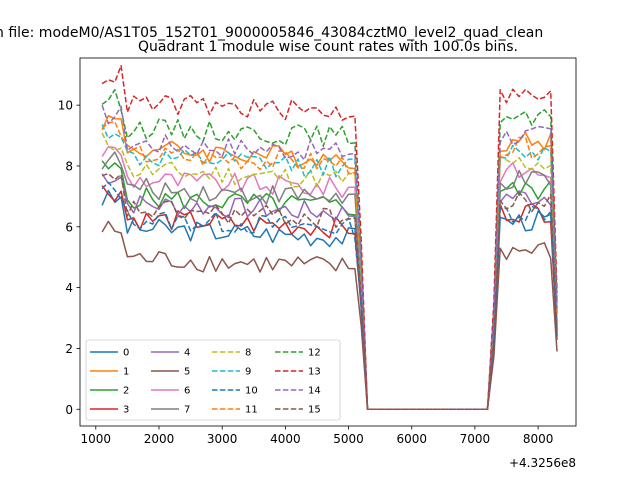 This screenshot has height=480, width=640. I want to click on legend-label-1: 1, so click(126, 372).